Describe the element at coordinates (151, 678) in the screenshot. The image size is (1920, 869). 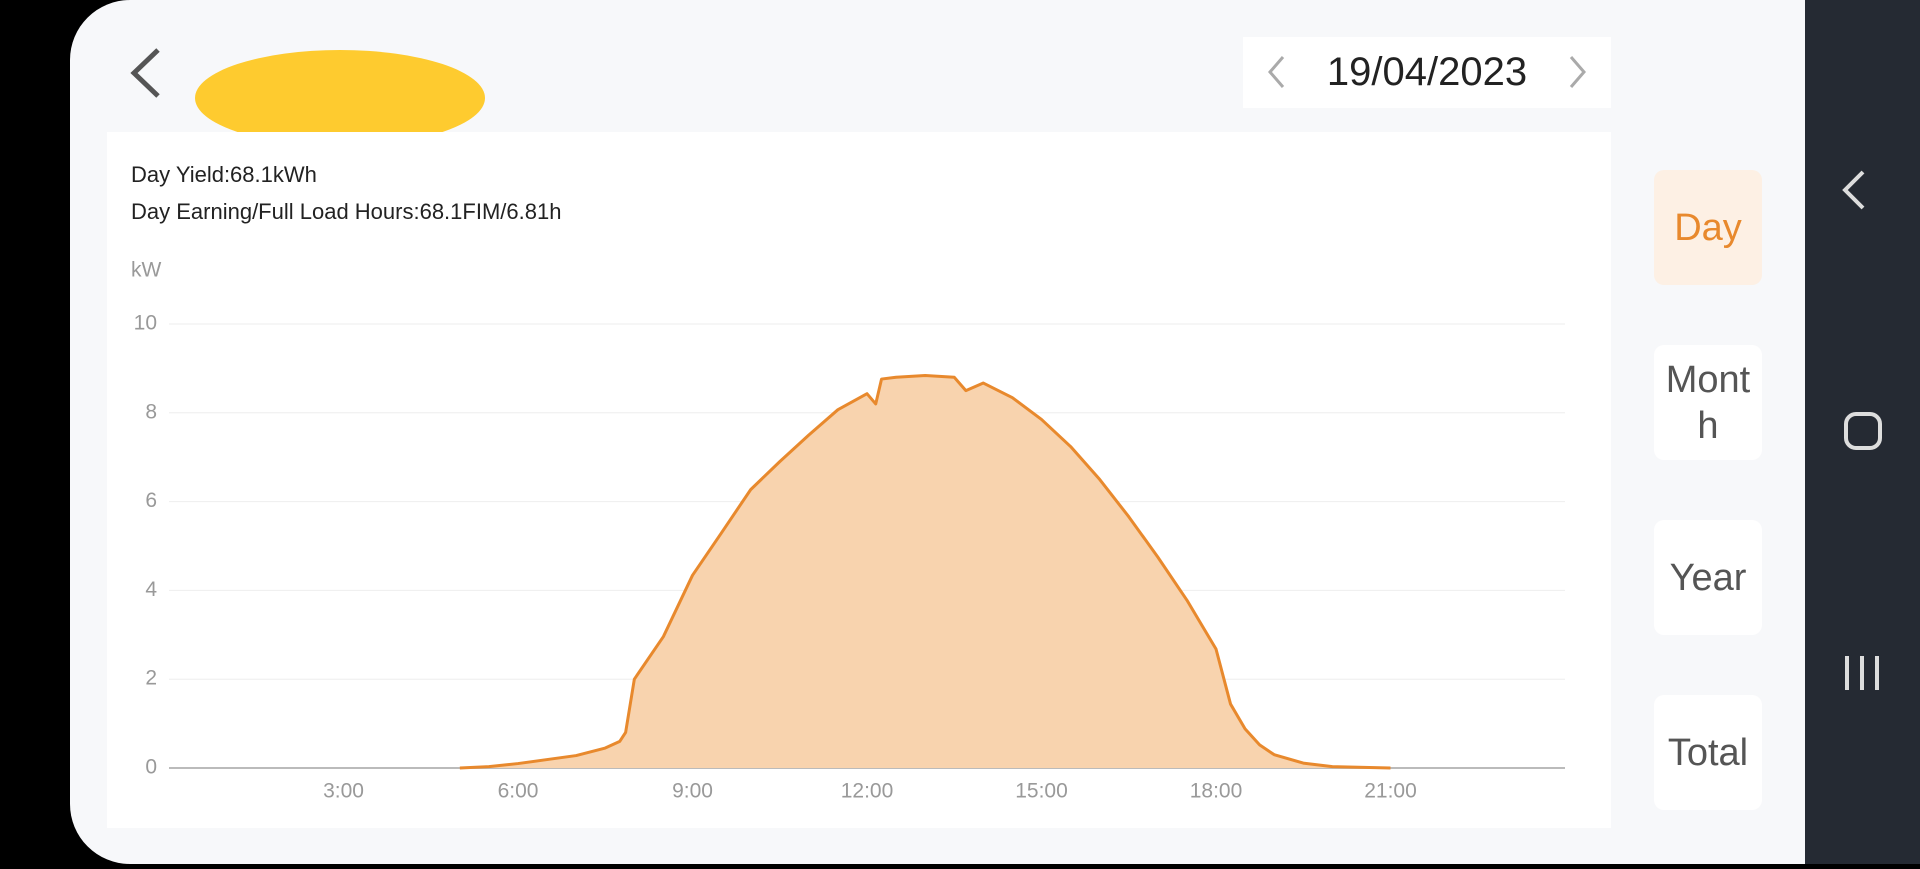
I see `y-tick-label: 2` at that location.